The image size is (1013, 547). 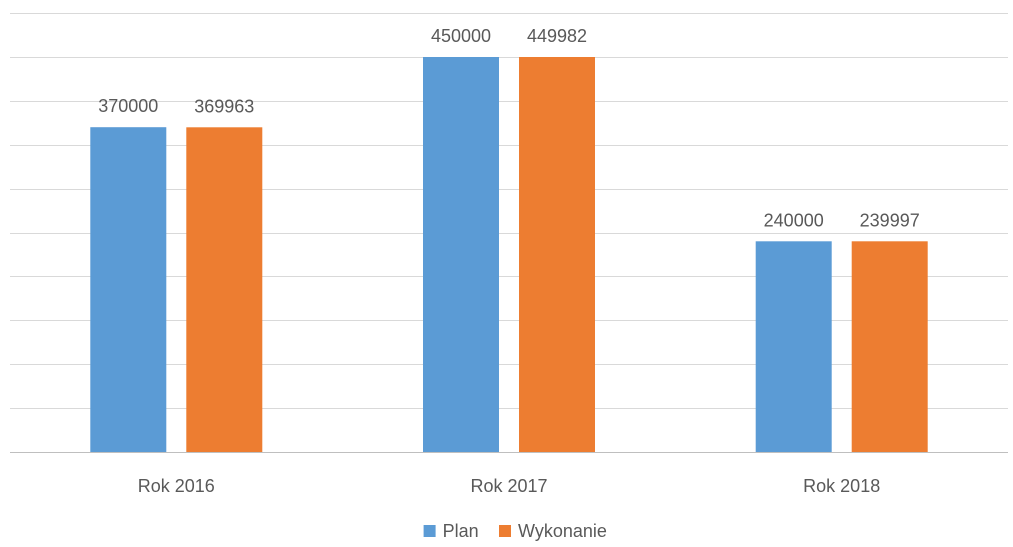 I want to click on category-axis-labels: Rok 2016 Rok 2017 Rok 2018, so click(x=509, y=486).